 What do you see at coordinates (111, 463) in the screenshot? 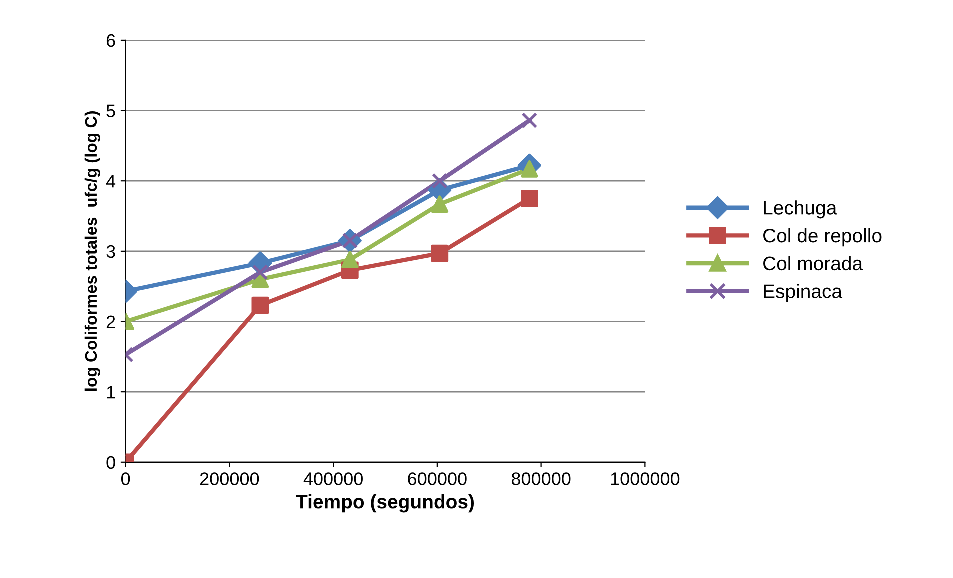
I see `y-tick-label: 0` at bounding box center [111, 463].